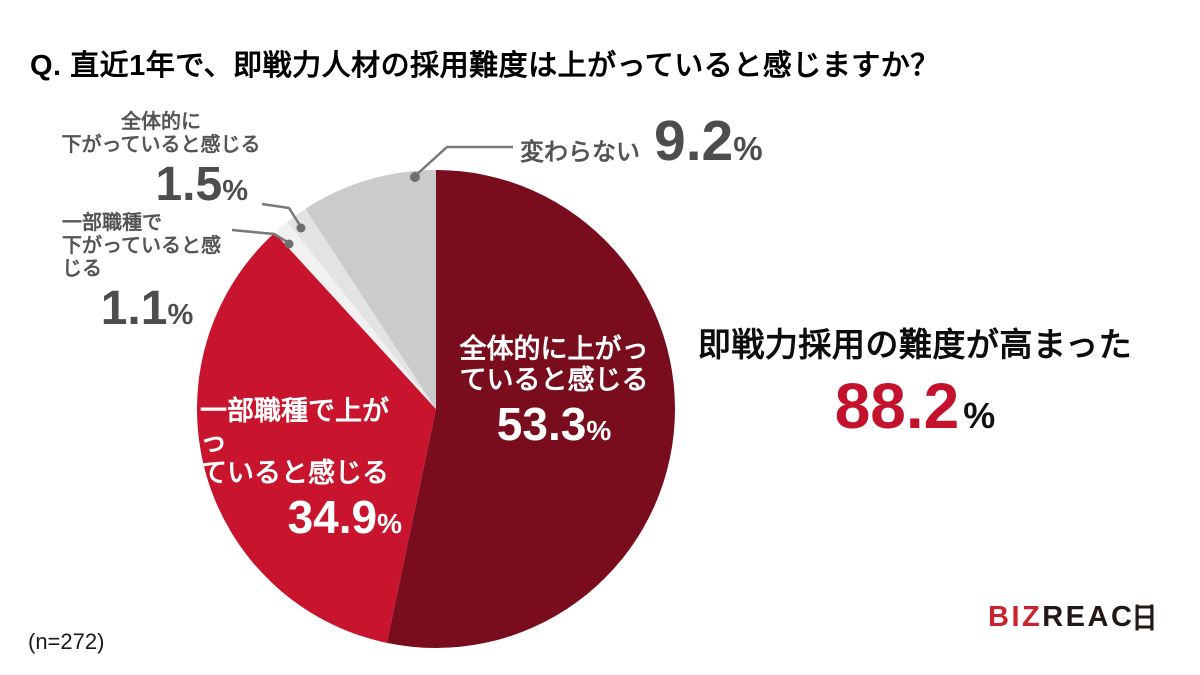  I want to click on highlight-value: 88.2 %, so click(915, 406).